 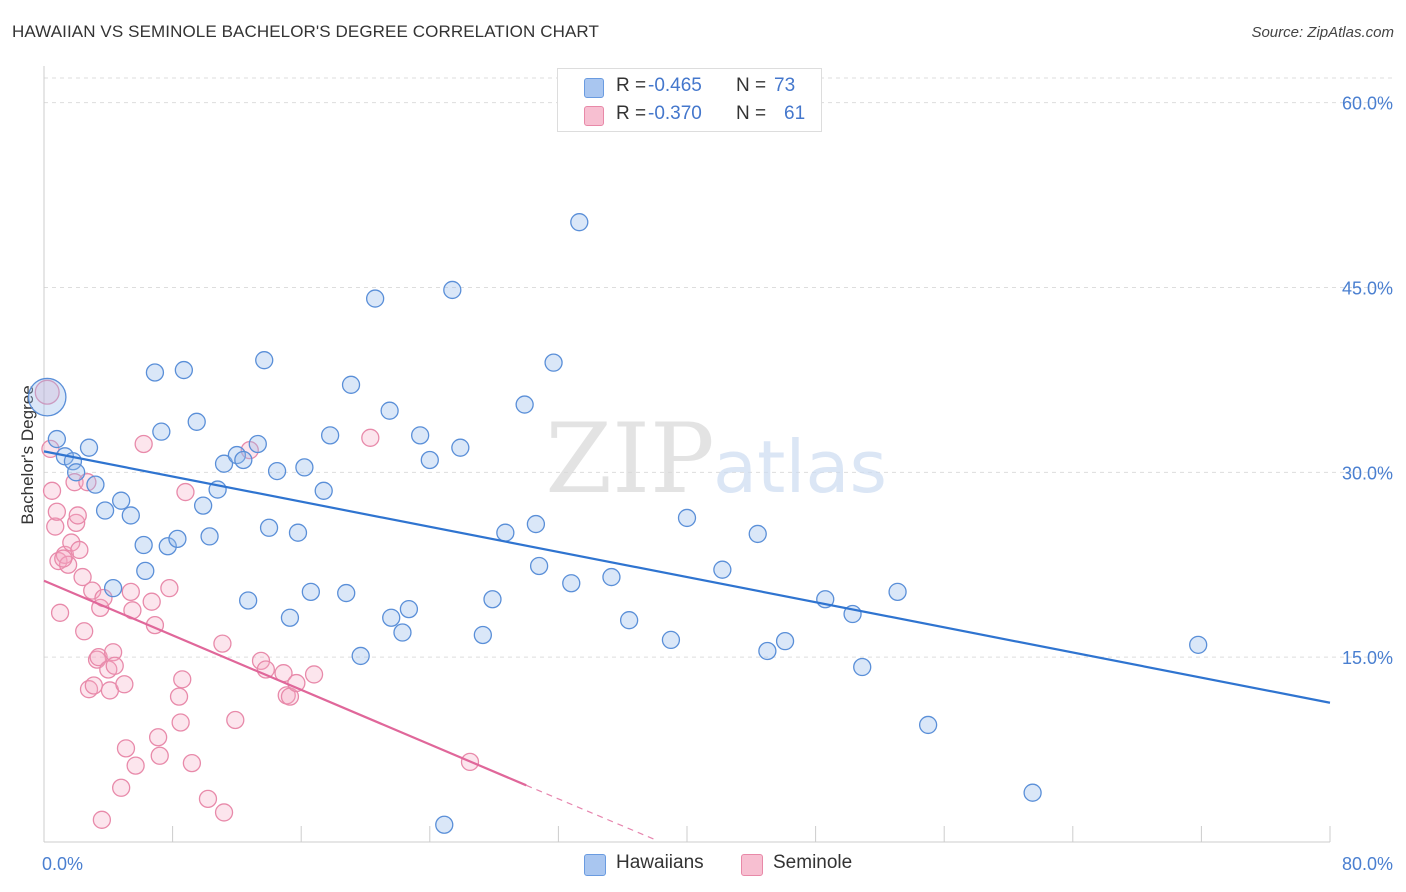 What do you see at coordinates (675, 113) in the screenshot?
I see `r-value: -0.370` at bounding box center [675, 113].